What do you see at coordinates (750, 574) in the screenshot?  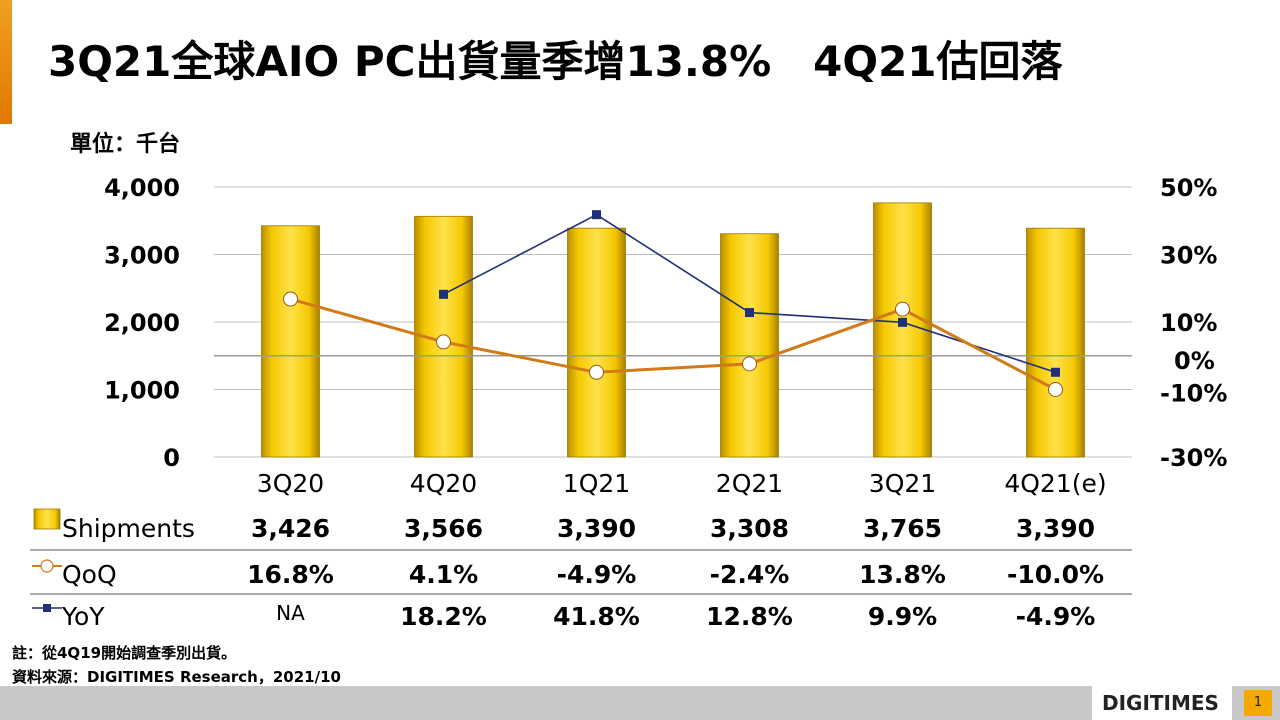 I see `table-cell: -2.4%` at bounding box center [750, 574].